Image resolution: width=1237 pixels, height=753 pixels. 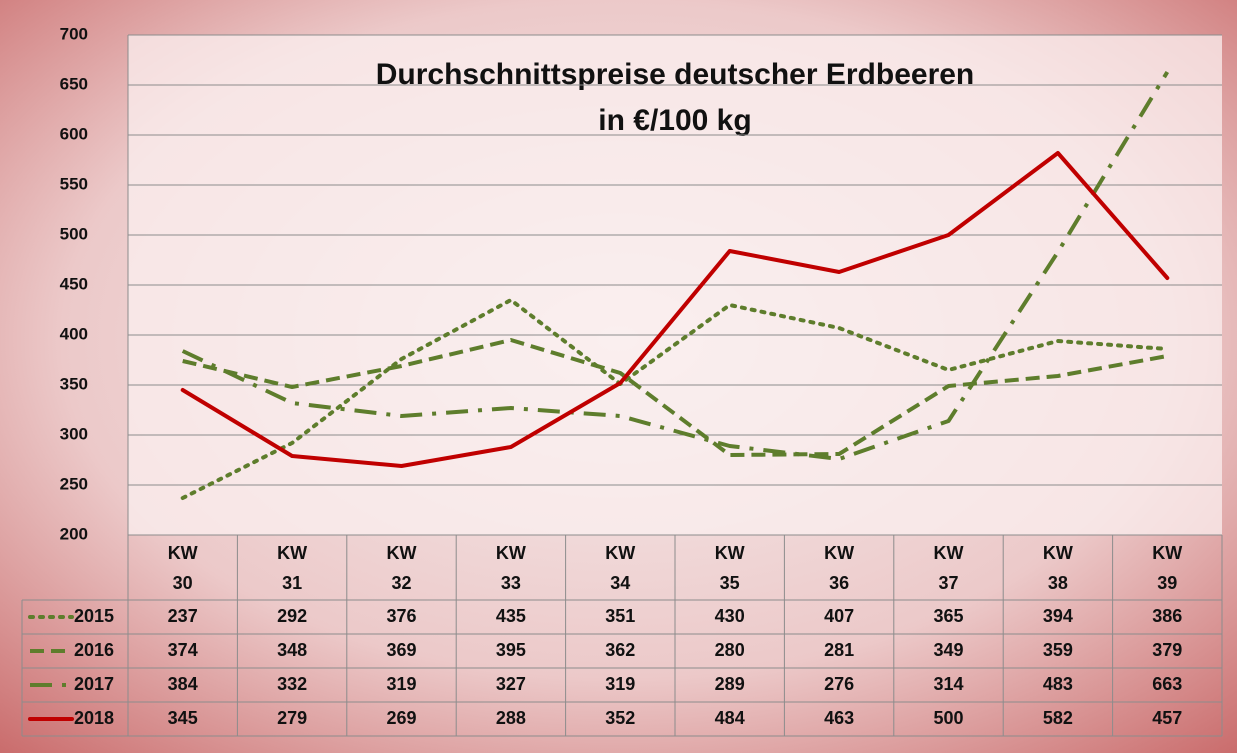 I want to click on y-tick-label: 550, so click(x=74, y=183).